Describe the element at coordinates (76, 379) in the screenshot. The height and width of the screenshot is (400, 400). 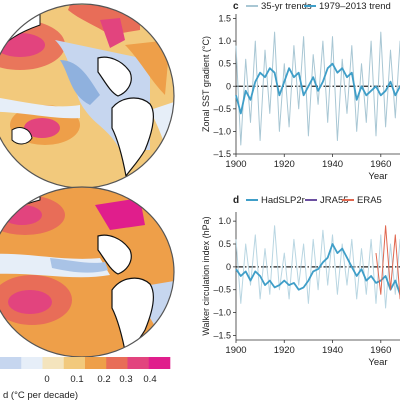
I see `colorbar-tick-label: 0.1` at that location.